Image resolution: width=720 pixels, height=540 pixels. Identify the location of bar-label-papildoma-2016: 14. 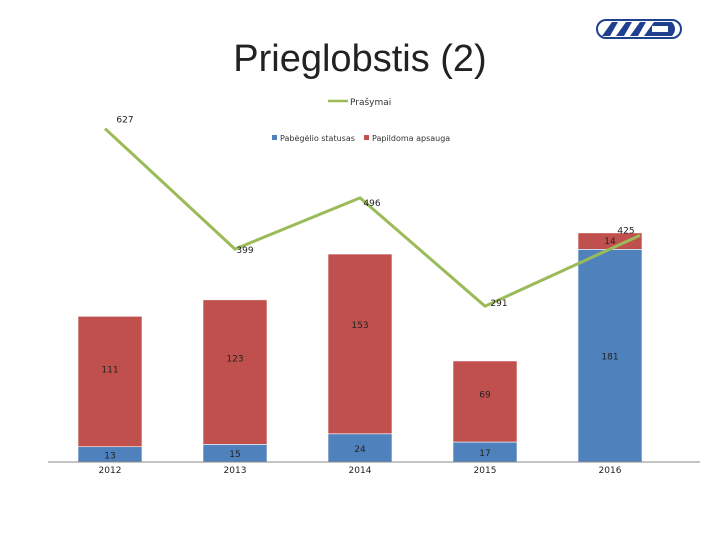
(610, 242).